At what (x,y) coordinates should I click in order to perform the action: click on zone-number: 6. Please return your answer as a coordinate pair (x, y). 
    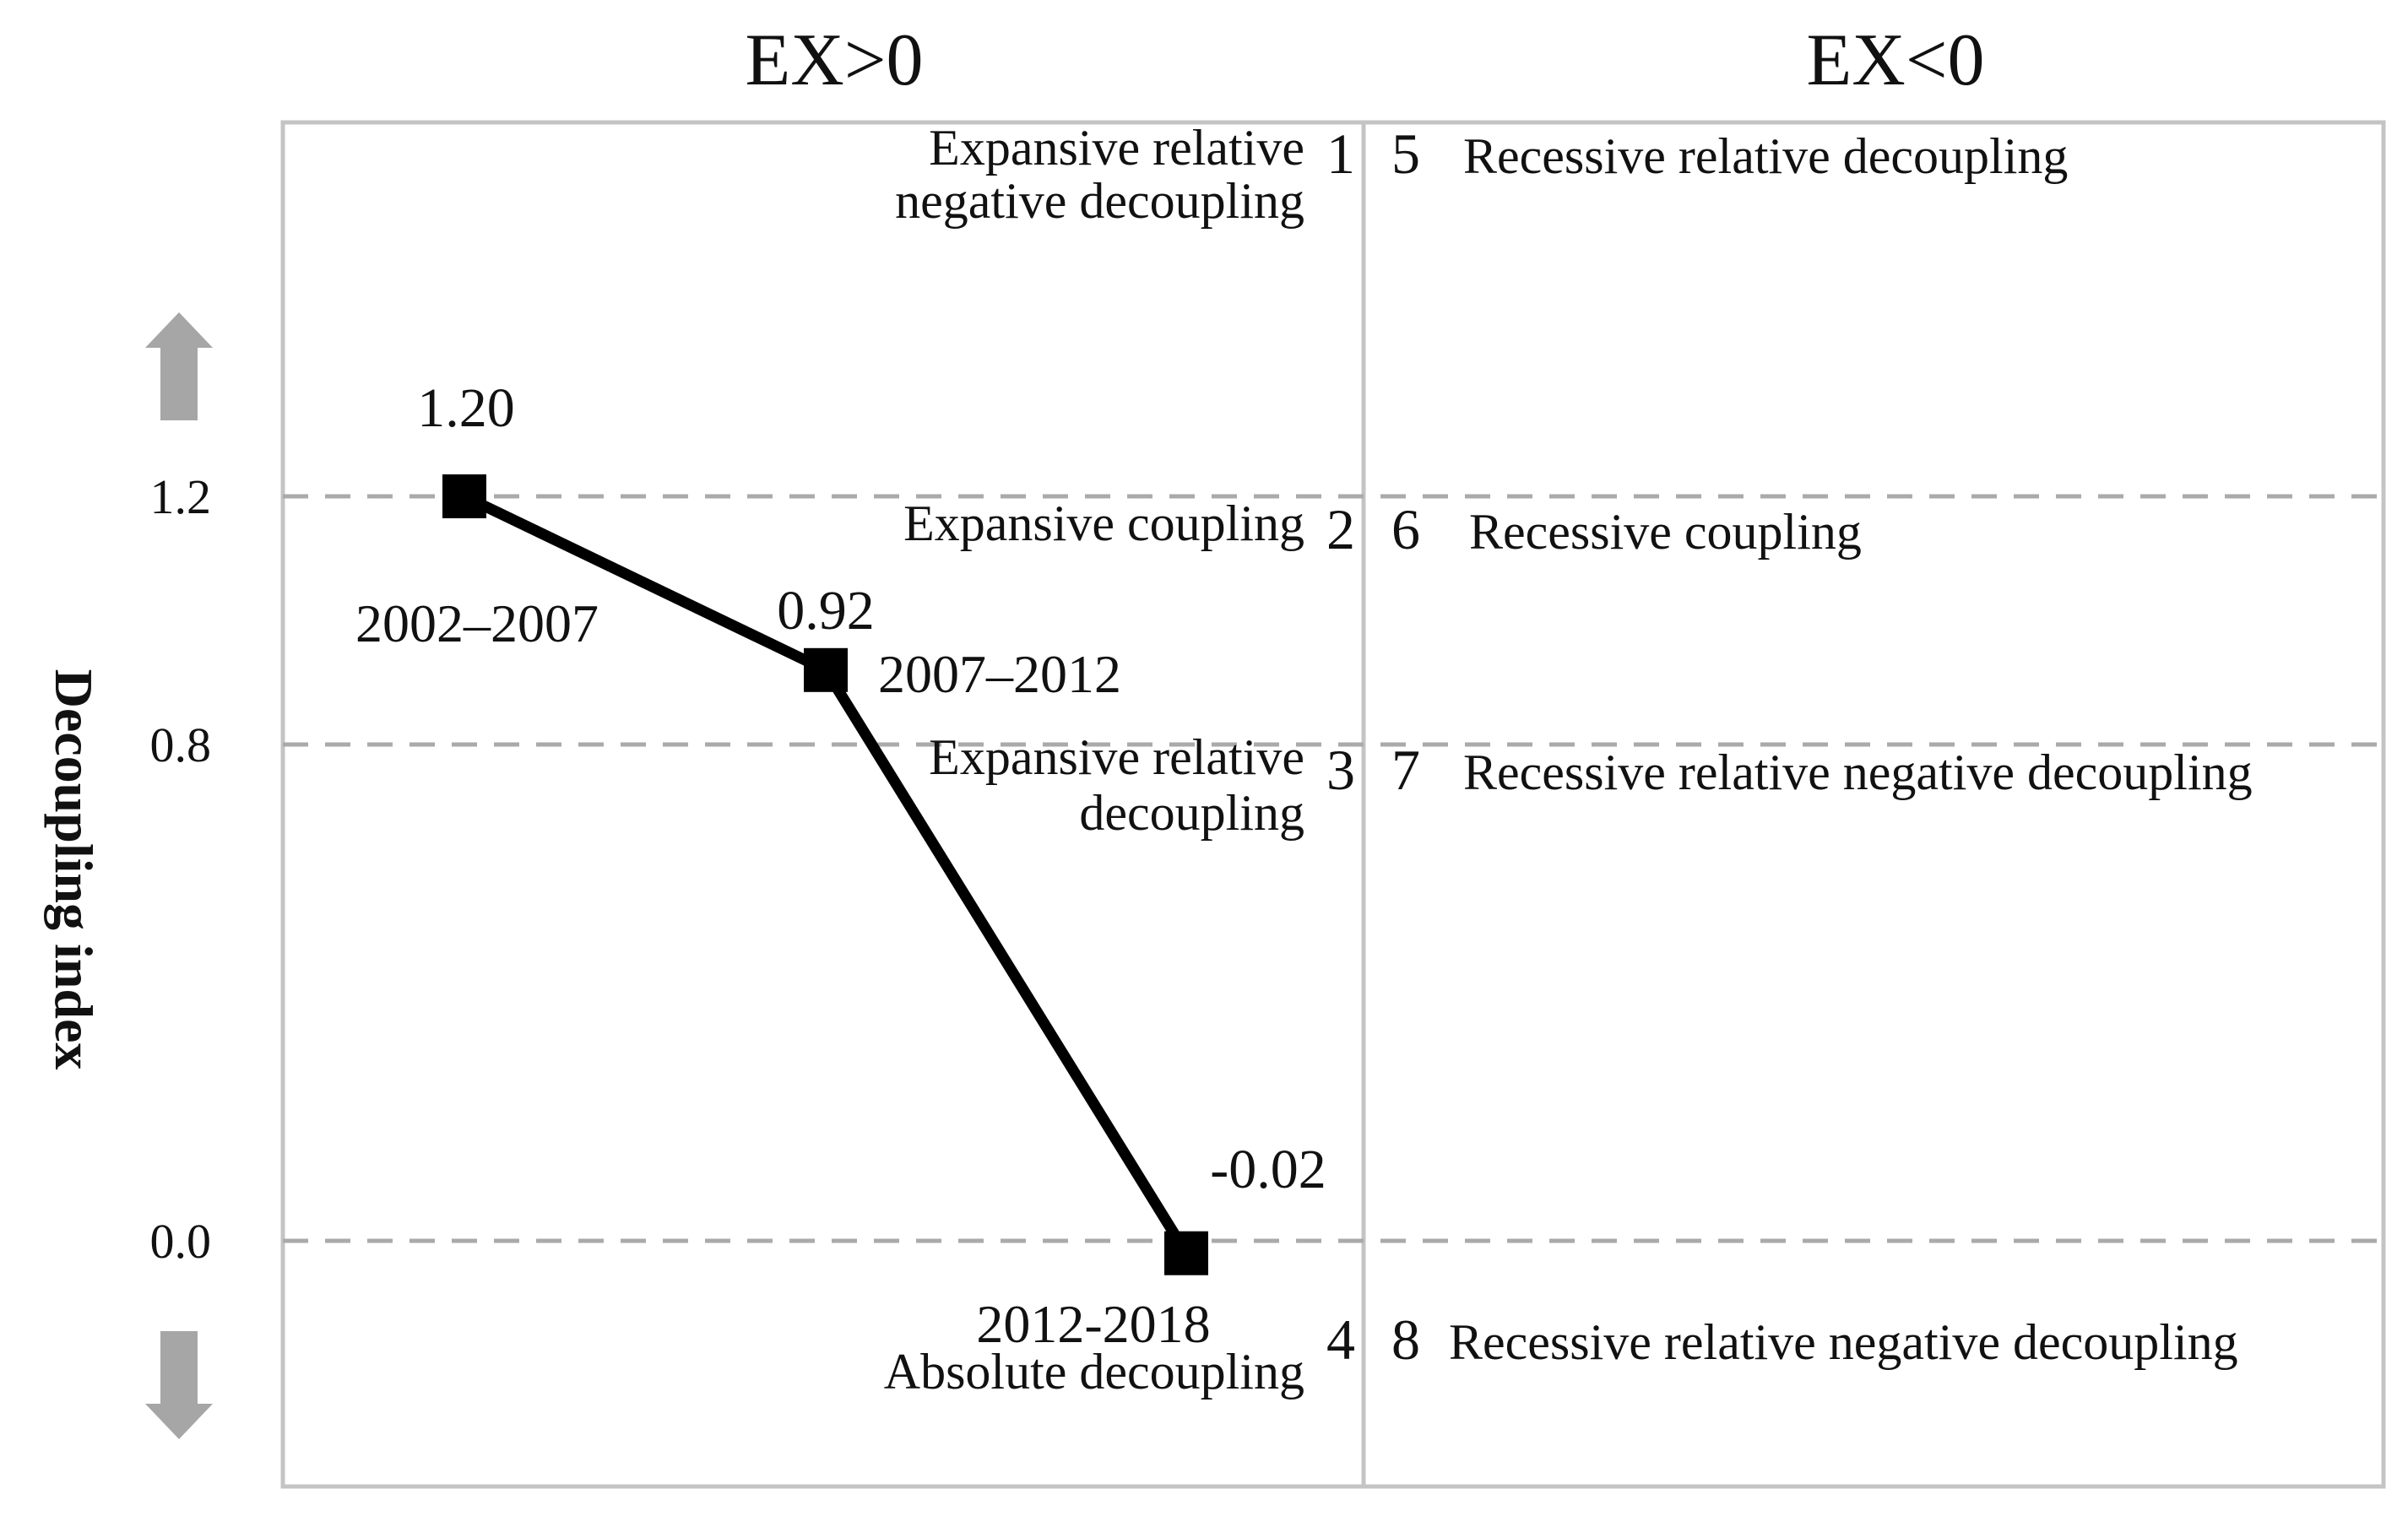
    Looking at the image, I should click on (1405, 529).